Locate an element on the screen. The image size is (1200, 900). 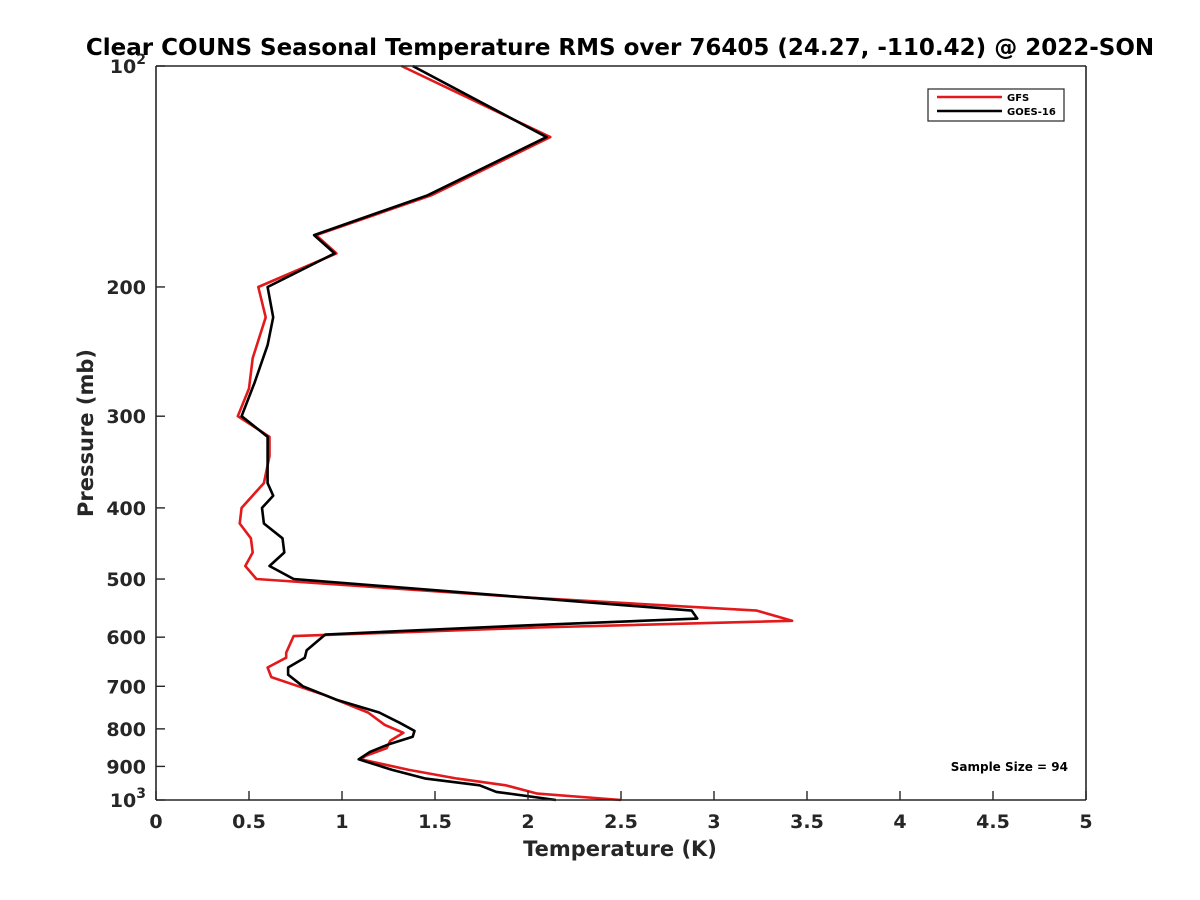
y-tick-label: 600 is located at coordinates (126, 638).